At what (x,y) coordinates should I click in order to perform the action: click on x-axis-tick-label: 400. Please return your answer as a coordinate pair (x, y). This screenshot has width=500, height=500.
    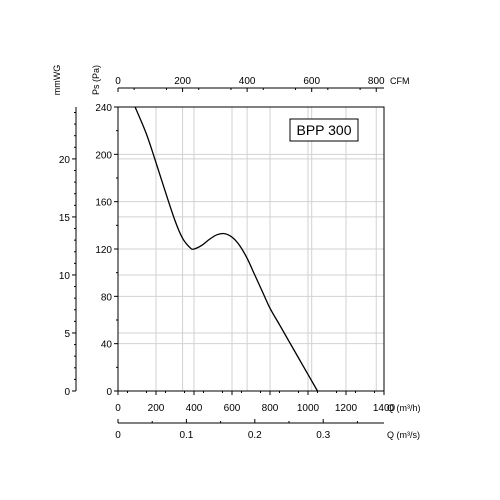
    Looking at the image, I should click on (194, 408).